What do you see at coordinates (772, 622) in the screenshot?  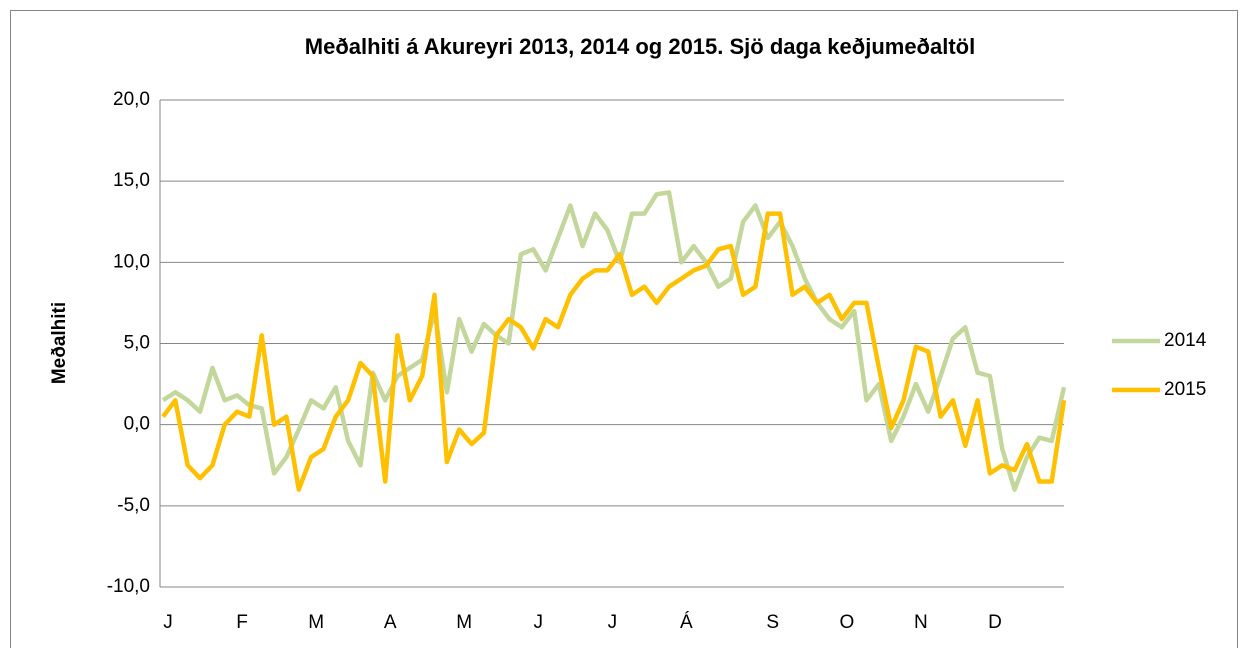 I see `x-tick-label: S` at bounding box center [772, 622].